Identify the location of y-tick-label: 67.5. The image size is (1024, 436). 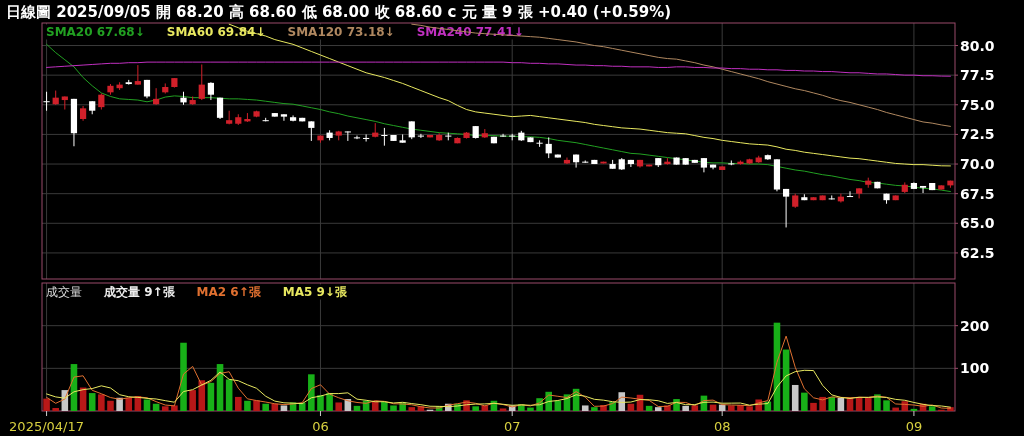
(977, 193).